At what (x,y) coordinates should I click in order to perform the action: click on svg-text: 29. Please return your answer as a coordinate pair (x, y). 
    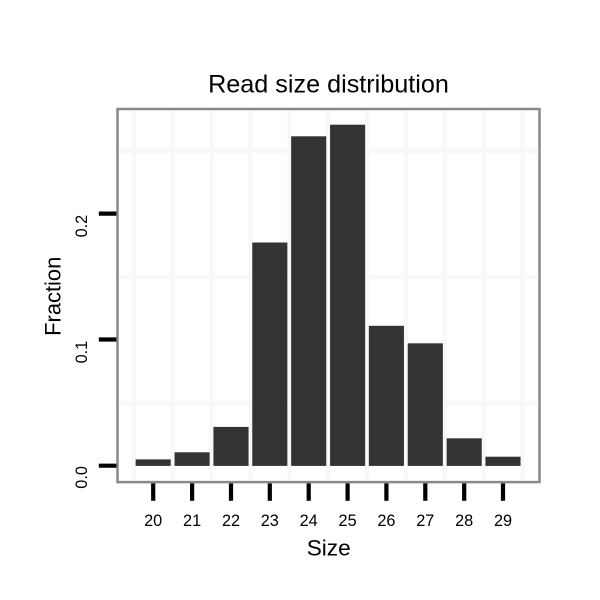
    Looking at the image, I should click on (503, 521).